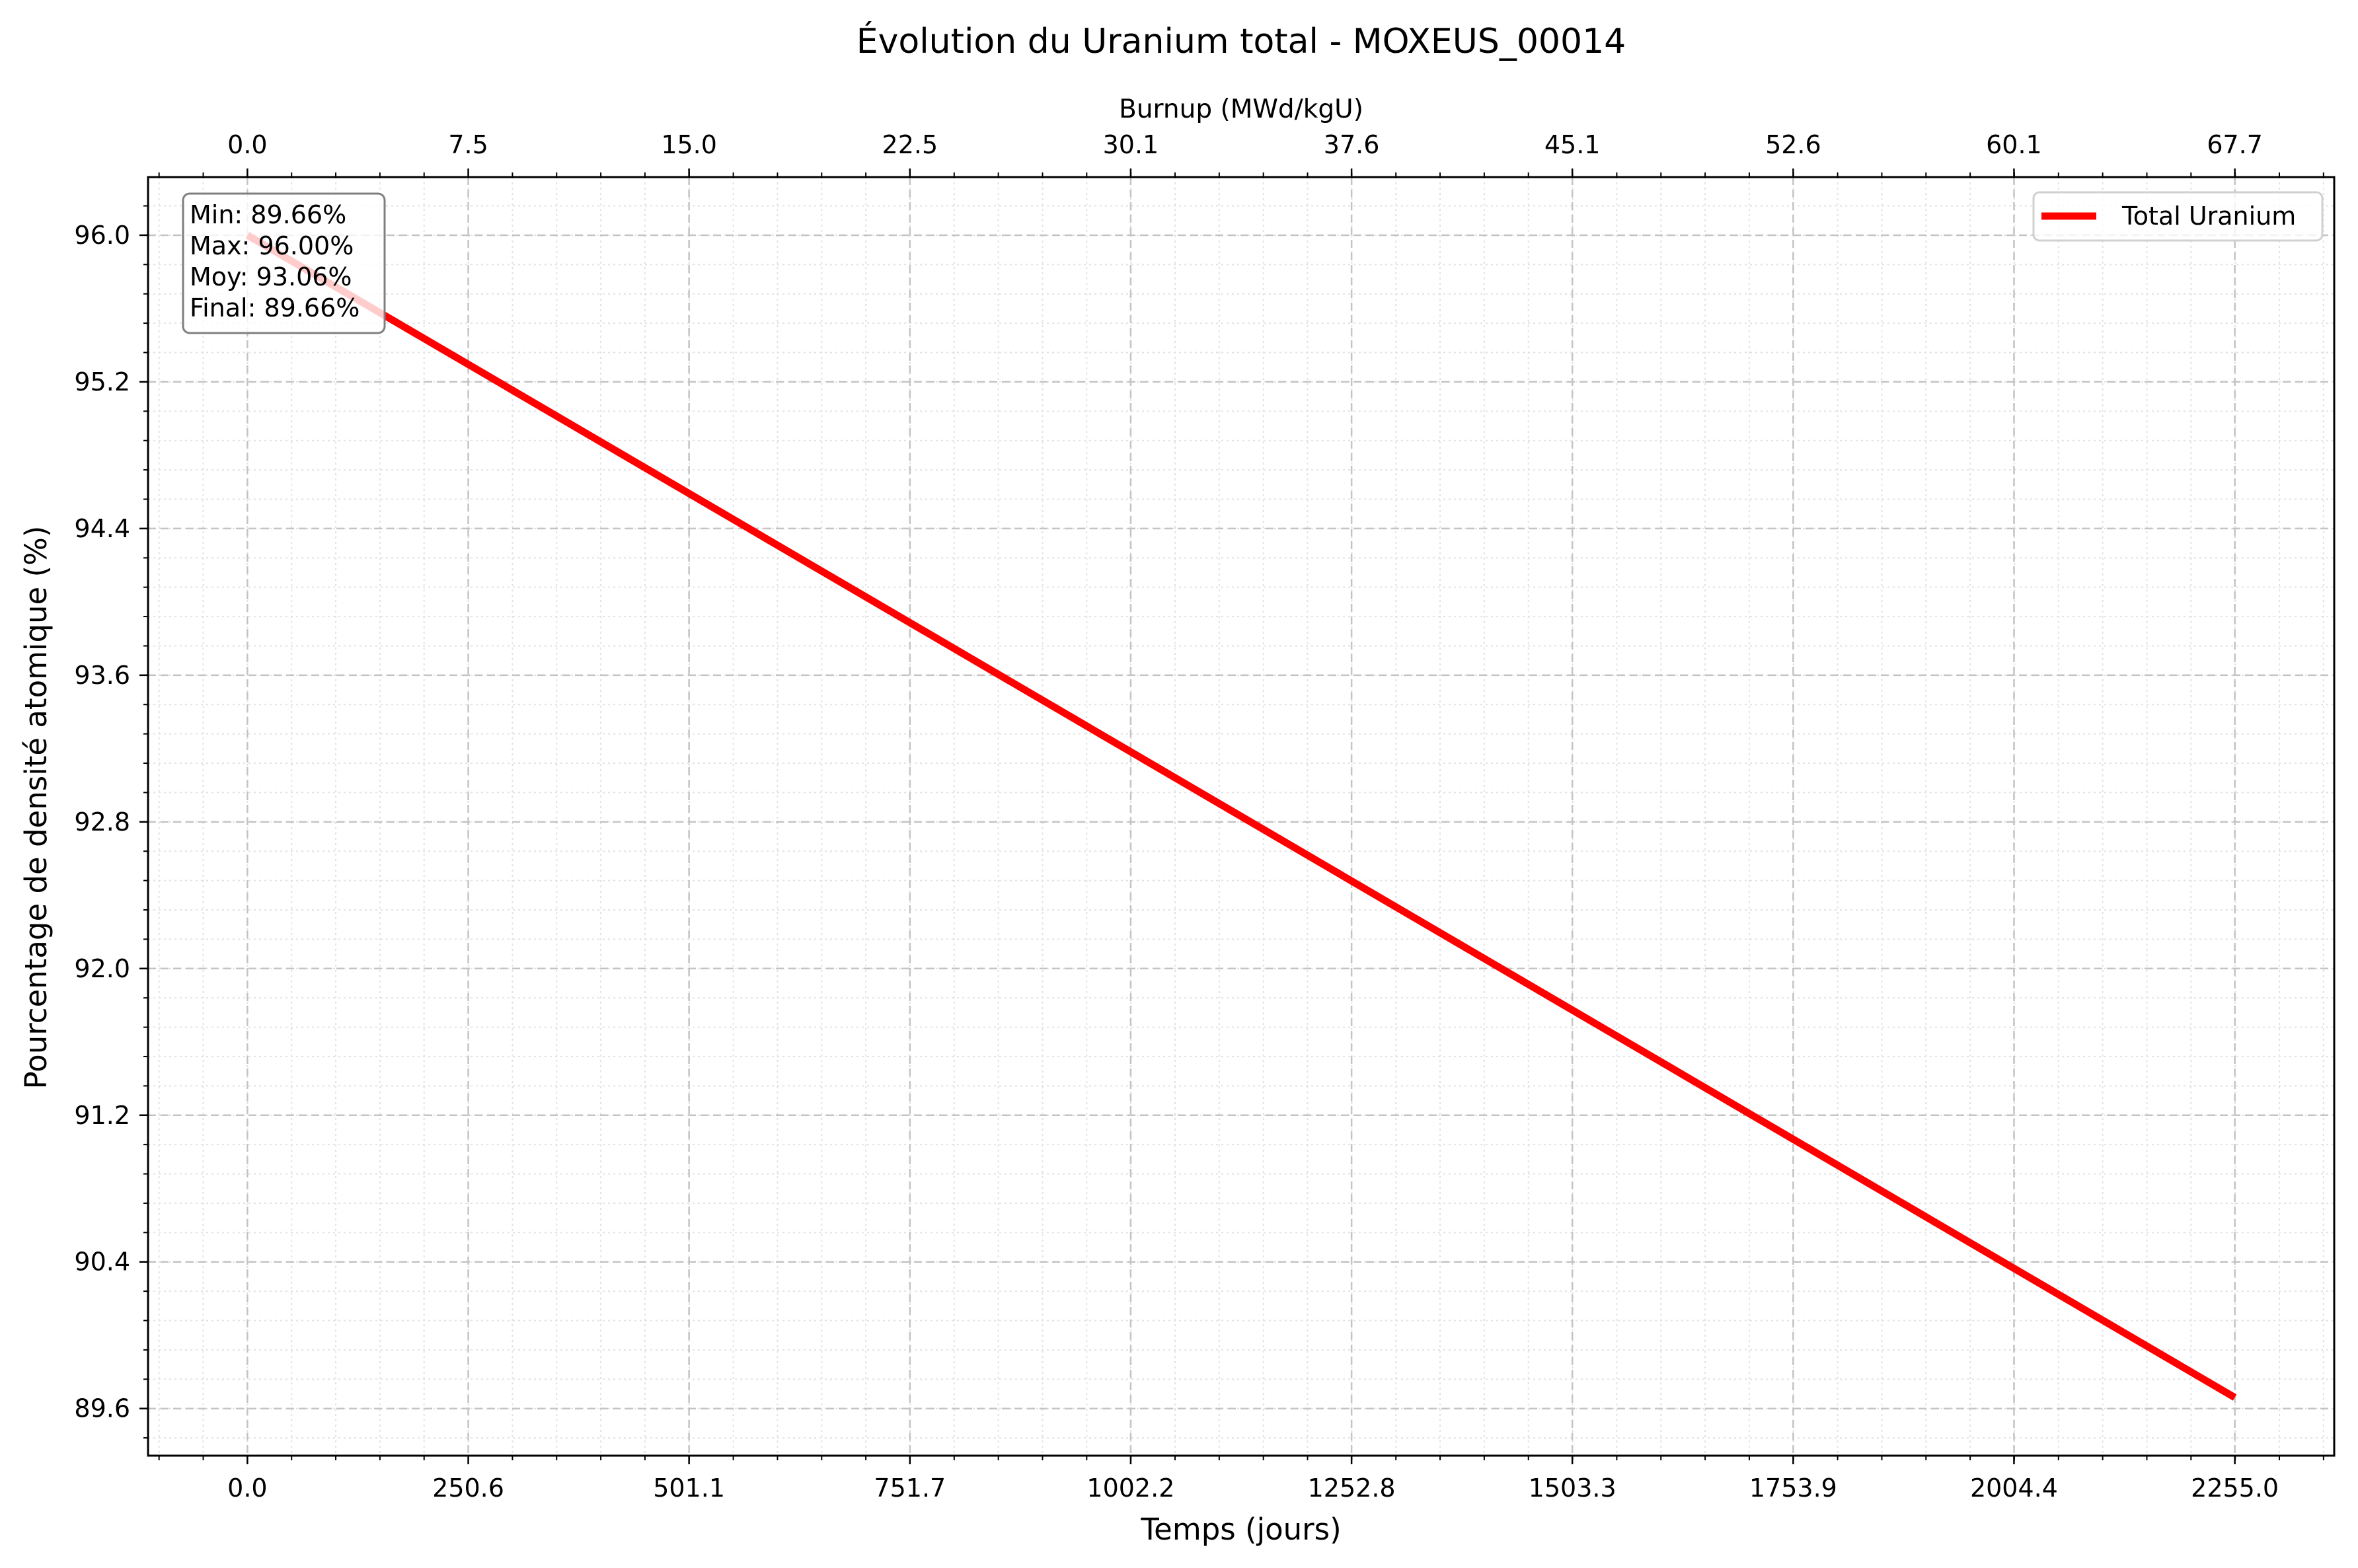 Image resolution: width=2358 pixels, height=1568 pixels. Describe the element at coordinates (102, 822) in the screenshot. I see `y-tick-label: 92.8` at that location.